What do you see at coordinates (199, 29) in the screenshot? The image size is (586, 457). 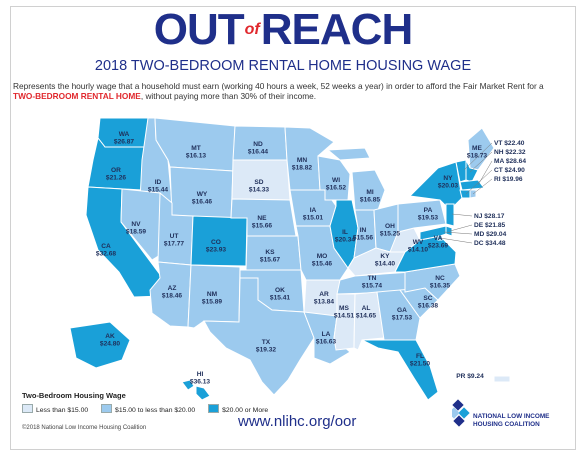 I see `title-out: OUT` at bounding box center [199, 29].